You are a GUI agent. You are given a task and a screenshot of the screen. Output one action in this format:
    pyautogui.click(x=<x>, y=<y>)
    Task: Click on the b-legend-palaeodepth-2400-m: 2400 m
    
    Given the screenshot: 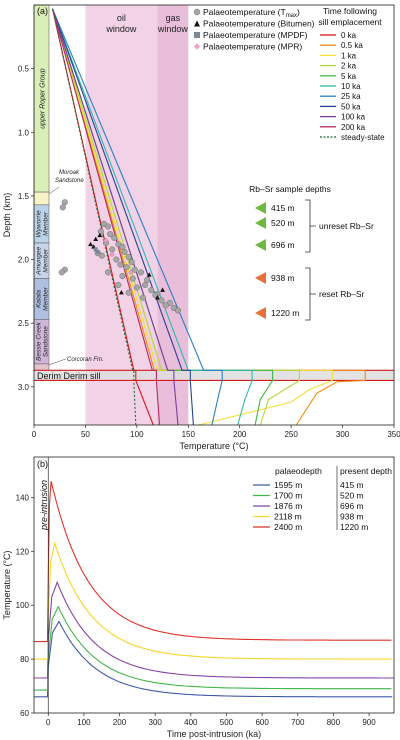 What is the action you would take?
    pyautogui.click(x=288, y=527)
    